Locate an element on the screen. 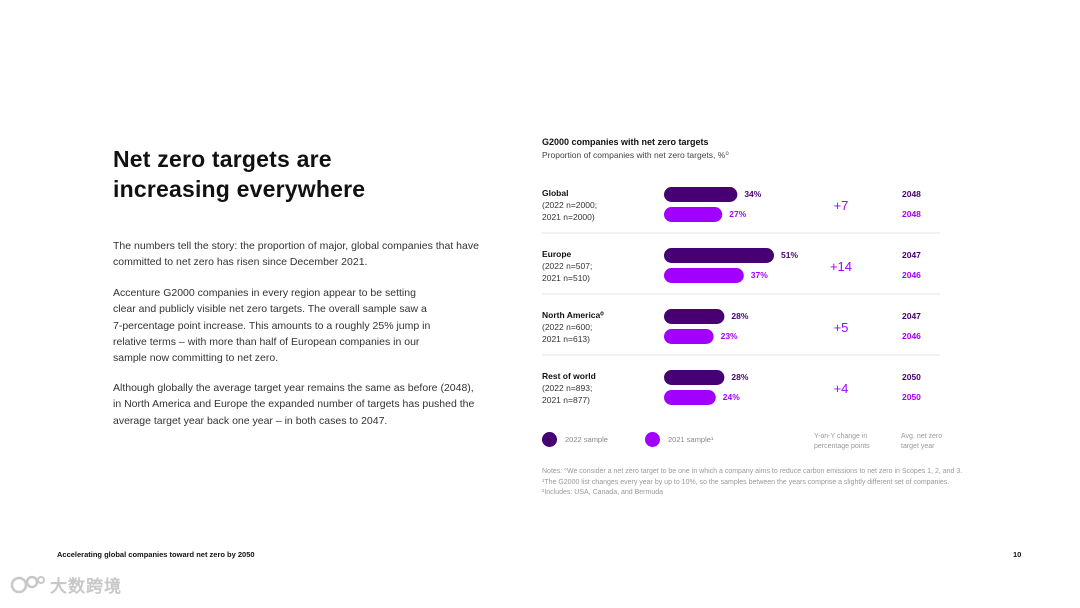 The image size is (1080, 608). yoy-change-3: +4 is located at coordinates (841, 388).